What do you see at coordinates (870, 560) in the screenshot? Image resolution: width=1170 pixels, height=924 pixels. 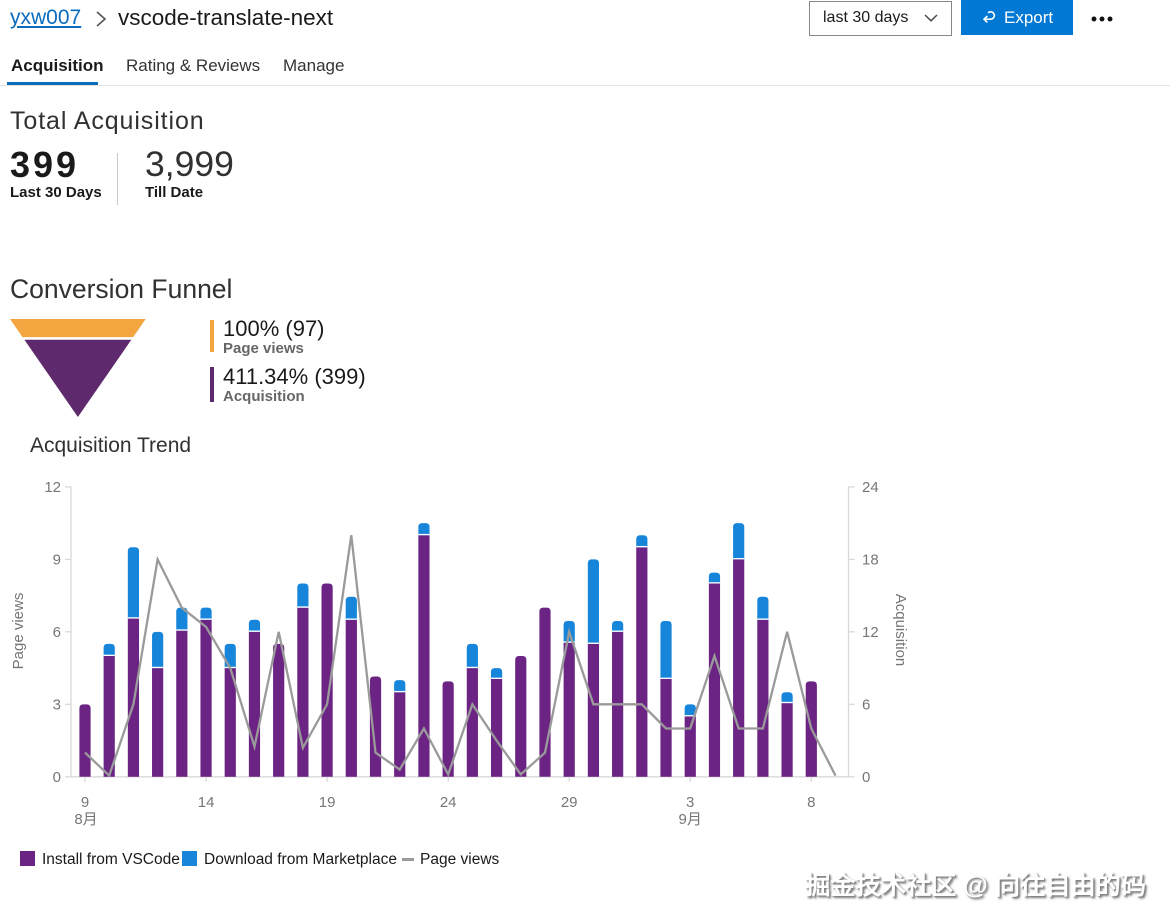 I see `svg-text: 18` at bounding box center [870, 560].